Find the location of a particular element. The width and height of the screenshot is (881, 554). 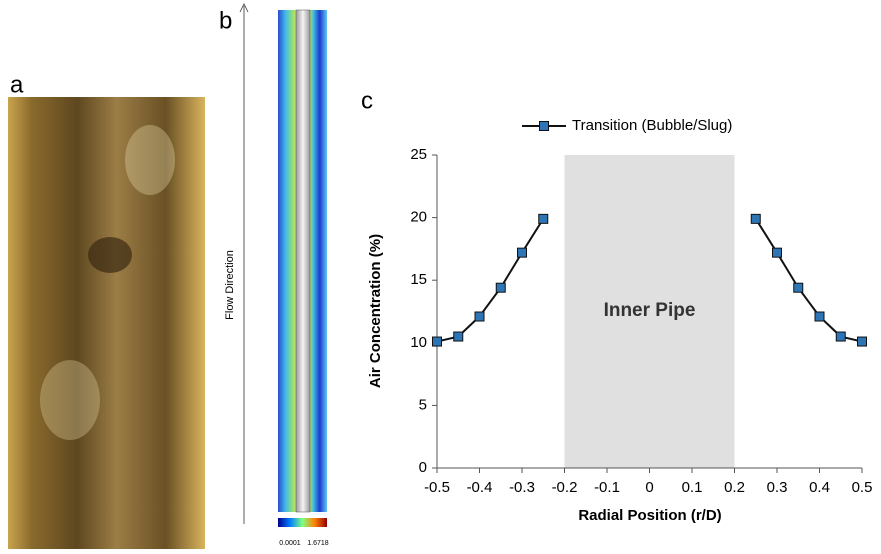

y-tick-label: 10 is located at coordinates (418, 342).